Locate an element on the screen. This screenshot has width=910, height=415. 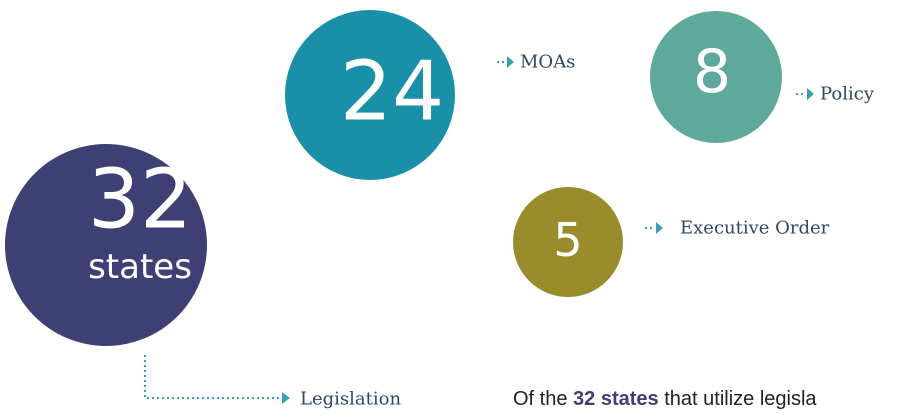
callout-label: MOAs is located at coordinates (547, 62).